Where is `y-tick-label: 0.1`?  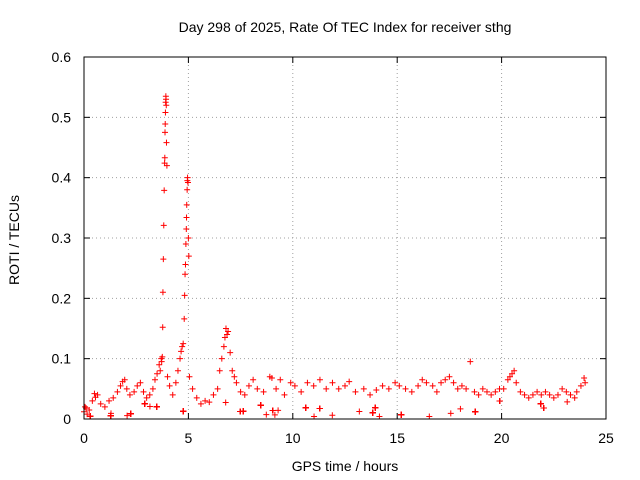 y-tick-label: 0.1 is located at coordinates (62, 359).